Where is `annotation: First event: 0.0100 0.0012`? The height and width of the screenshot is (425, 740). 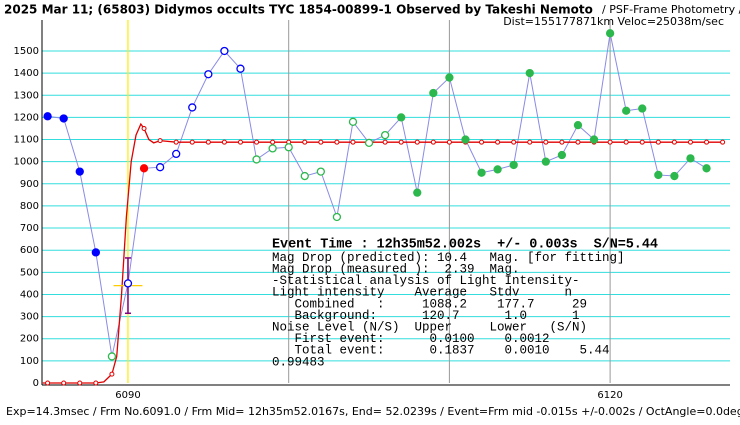 annotation: First event: 0.0100 0.0012 is located at coordinates (411, 339).